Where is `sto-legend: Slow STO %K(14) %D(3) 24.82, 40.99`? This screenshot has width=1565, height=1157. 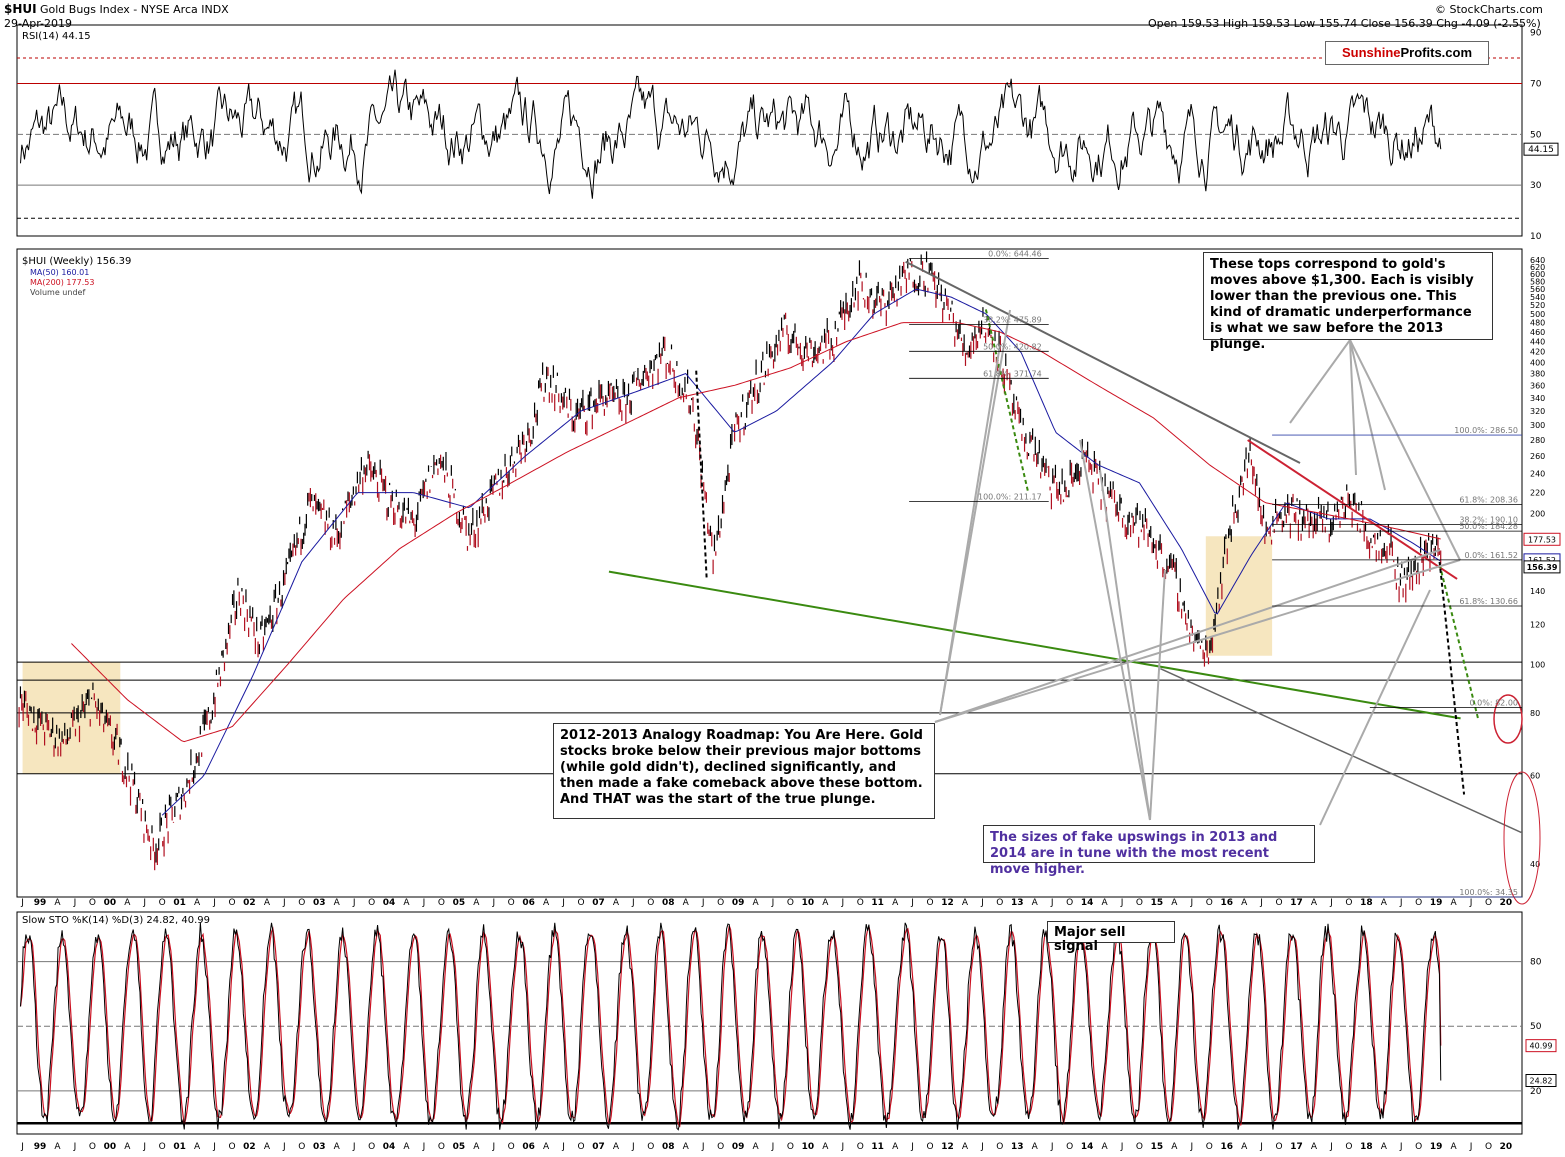
sto-legend: Slow STO %K(14) %D(3) 24.82, 40.99 is located at coordinates (116, 920).